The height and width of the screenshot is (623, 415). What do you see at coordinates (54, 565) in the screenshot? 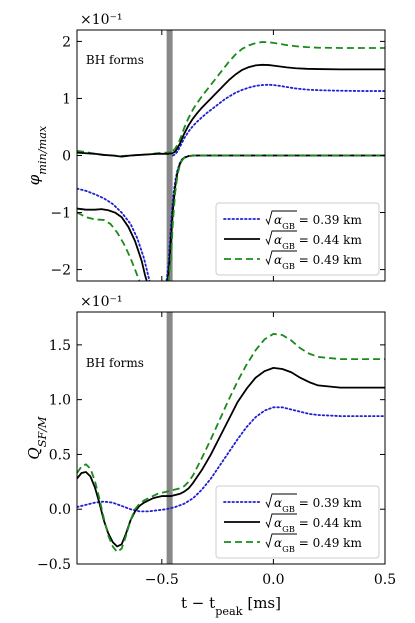
I see `ytick-label: −0.5` at bounding box center [54, 565].